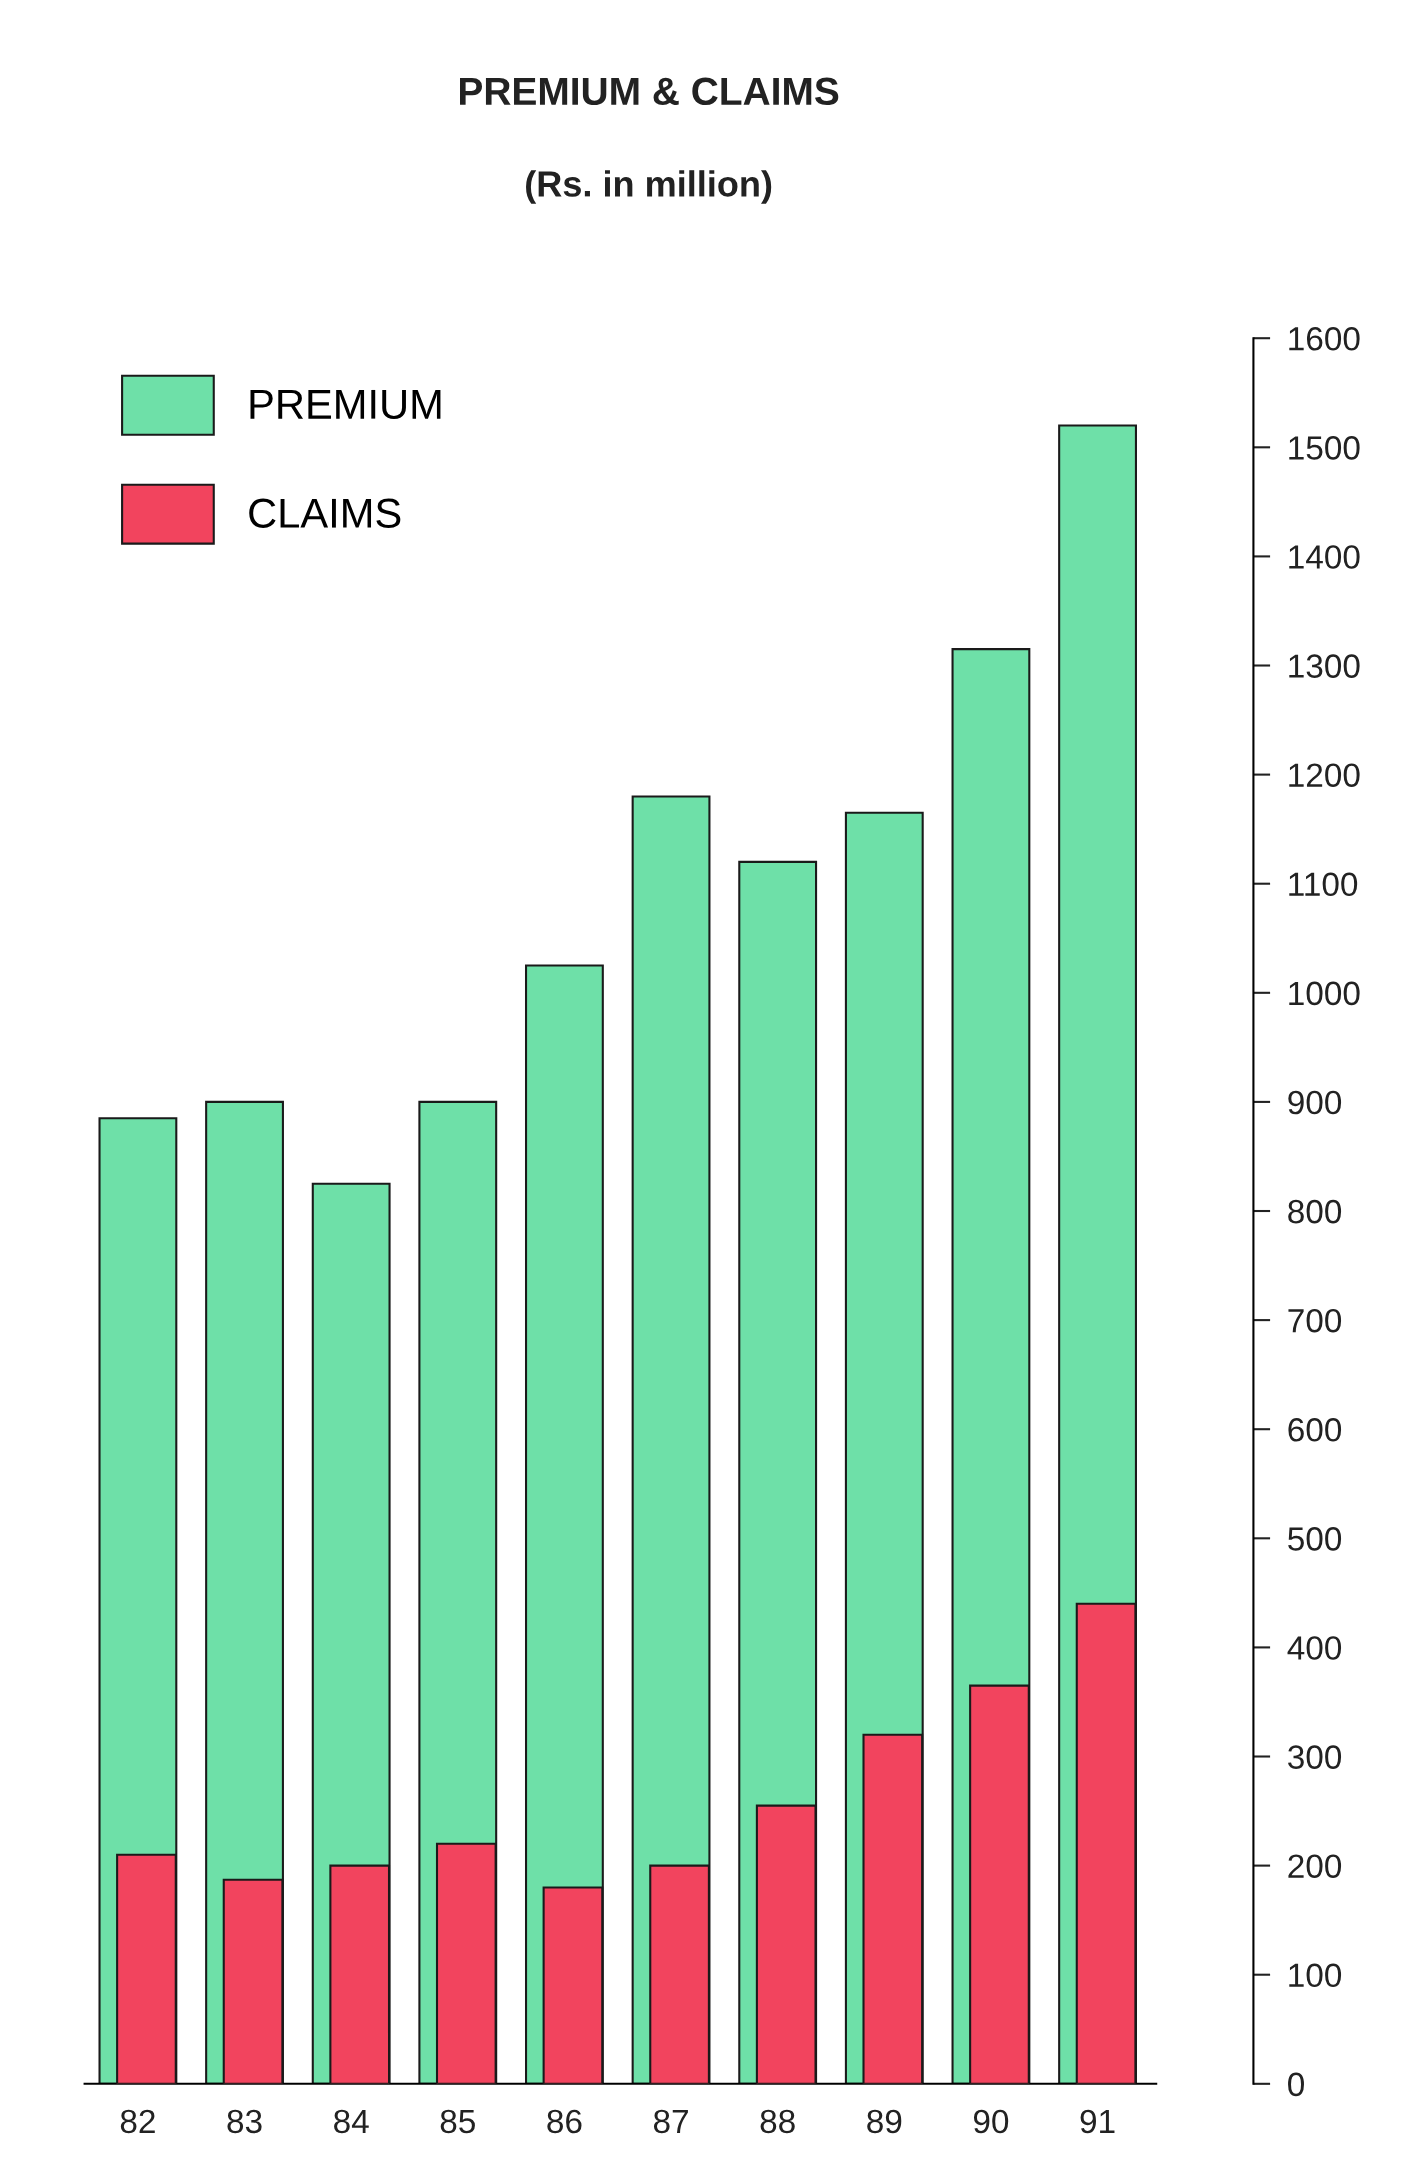  What do you see at coordinates (649, 91) in the screenshot?
I see `chart-title: PREMIUM & CLAIMS` at bounding box center [649, 91].